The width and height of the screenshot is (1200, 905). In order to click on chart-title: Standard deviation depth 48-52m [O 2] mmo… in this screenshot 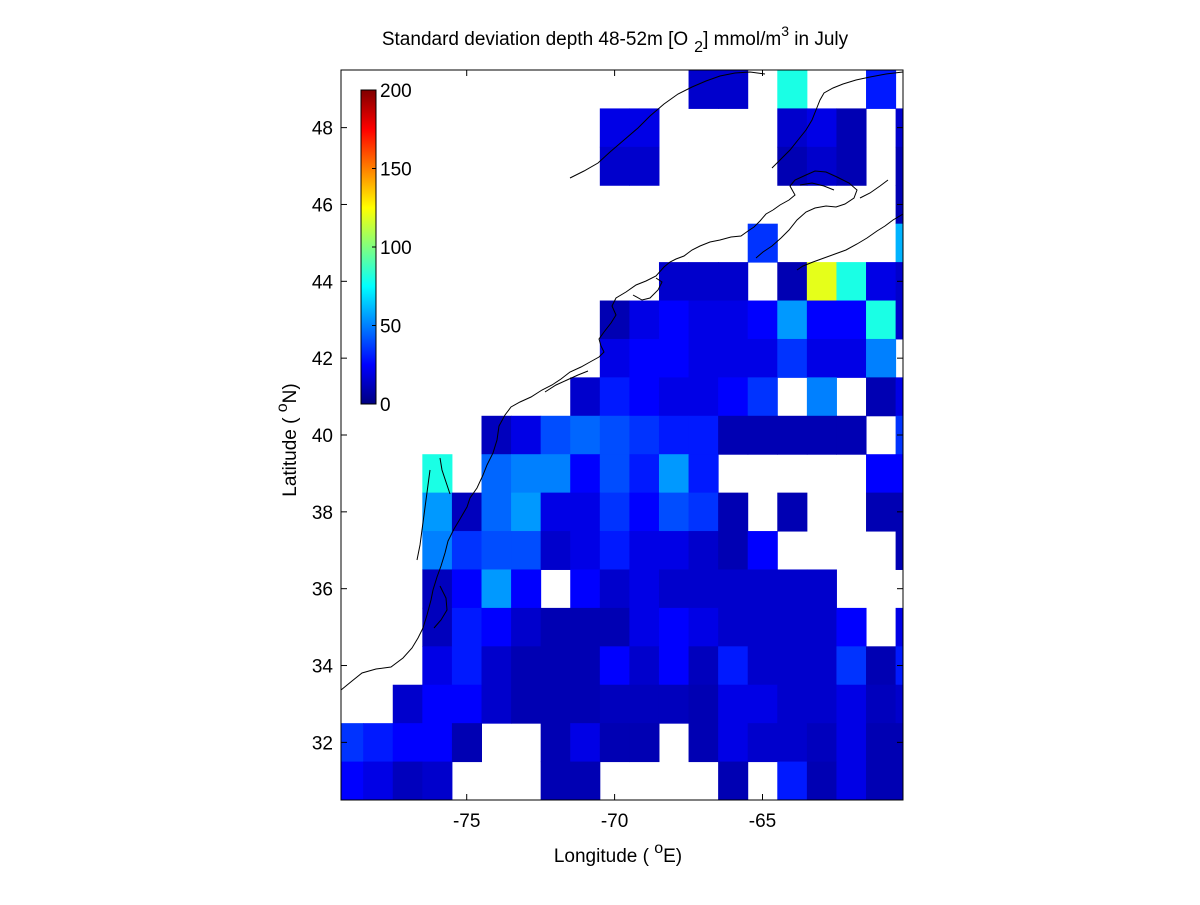, I will do `click(615, 39)`.